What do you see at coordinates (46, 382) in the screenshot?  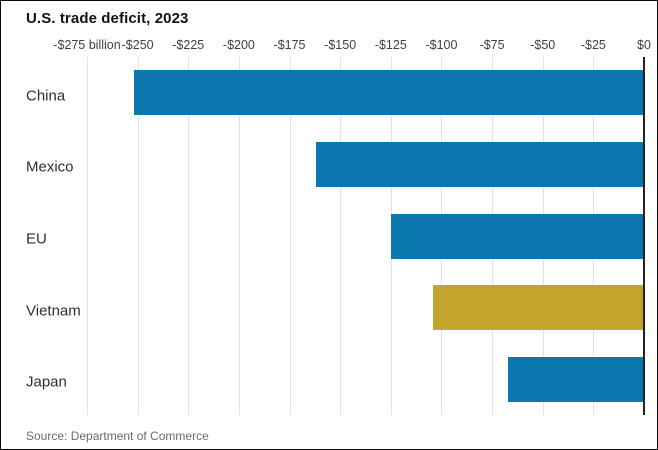 I see `category-label-japan: Japan` at bounding box center [46, 382].